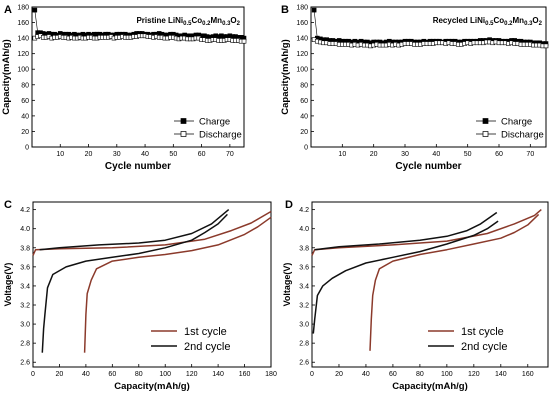 This screenshot has width=550, height=401. Describe the element at coordinates (519, 20) in the screenshot. I see `title-segment: Mn` at that location.